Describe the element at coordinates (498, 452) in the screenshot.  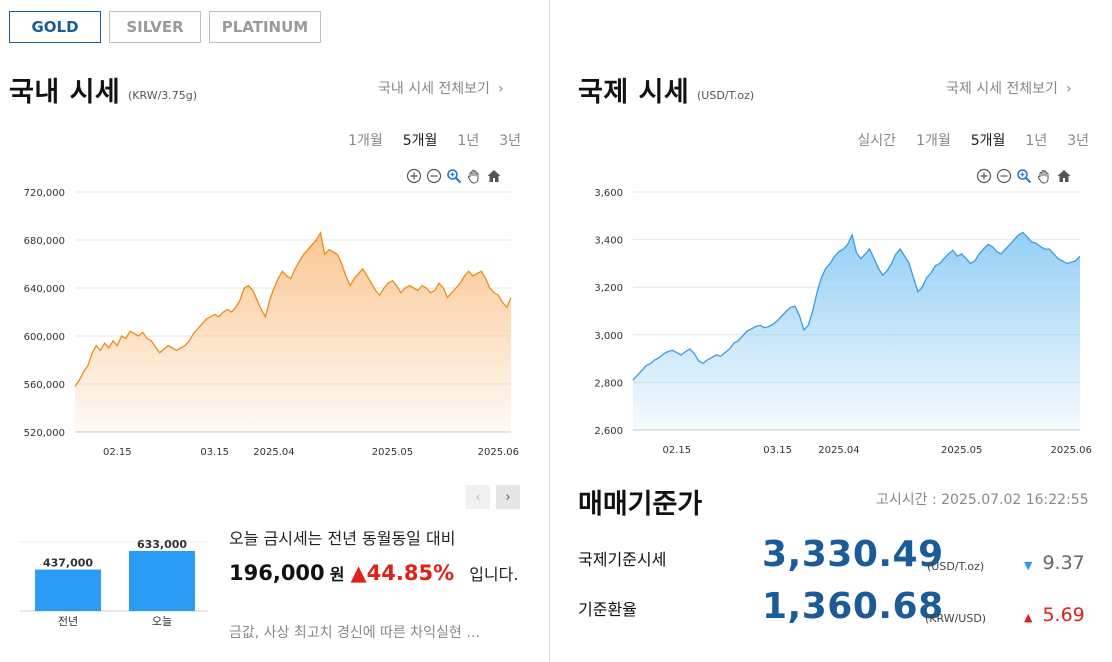
I see `domestic-x-tick-label: 2025.06` at that location.